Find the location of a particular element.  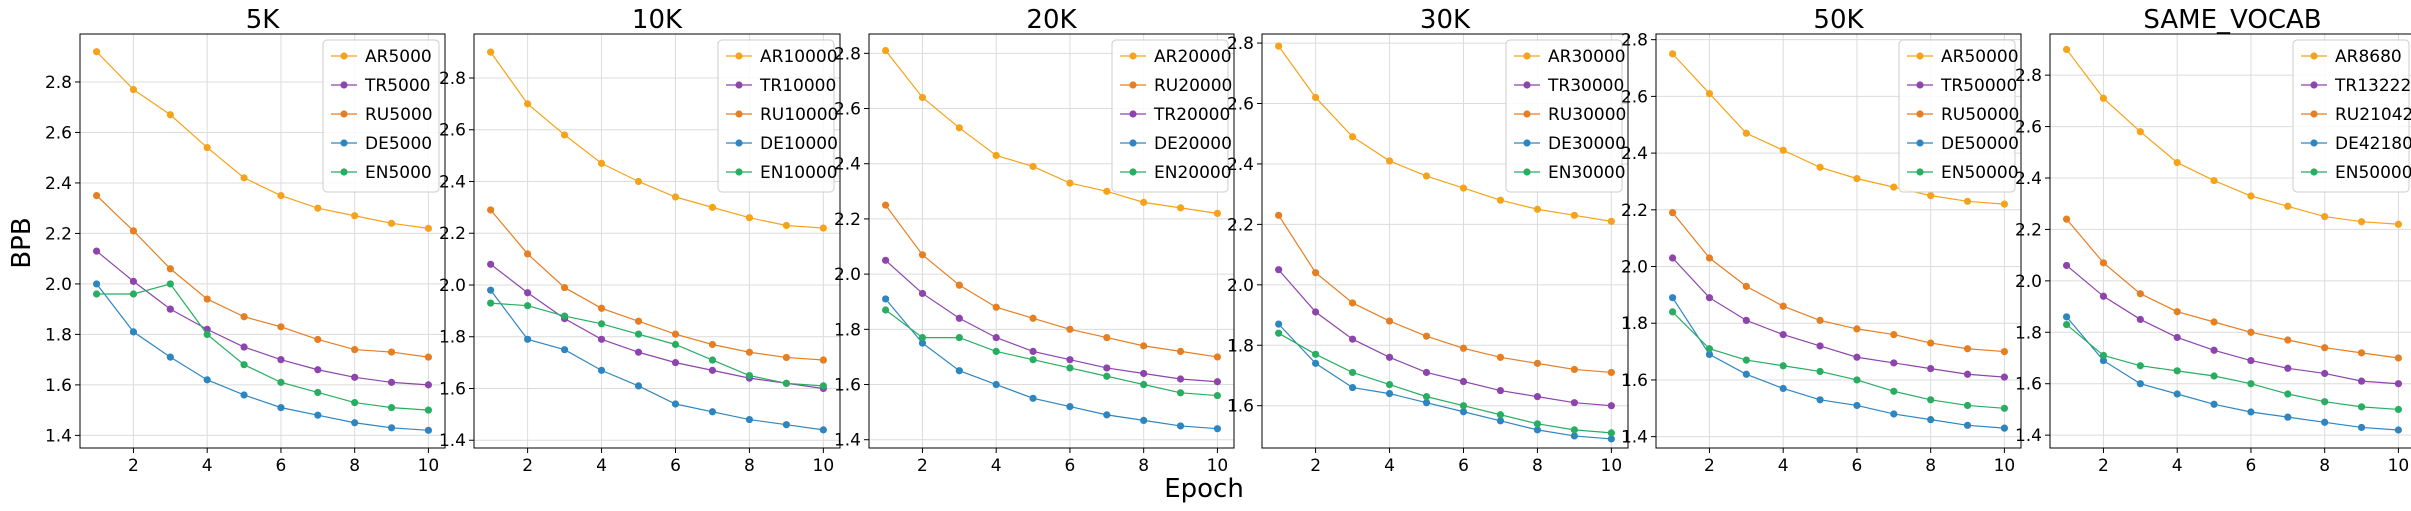

legend-label: DE50000 is located at coordinates (1980, 144).